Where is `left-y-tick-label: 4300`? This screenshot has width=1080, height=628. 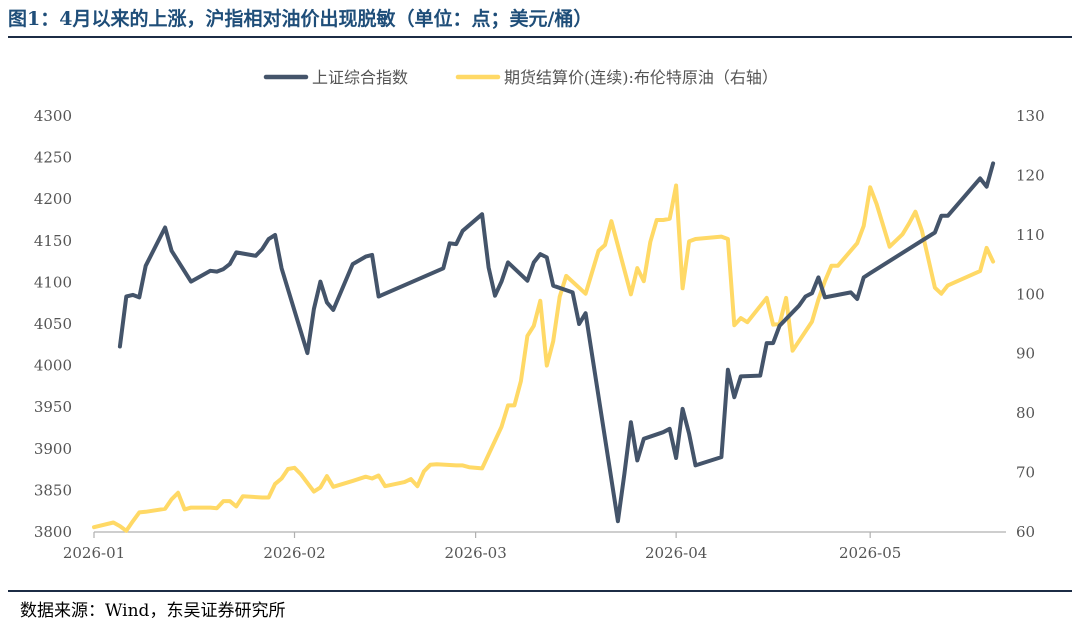 left-y-tick-label: 4300 is located at coordinates (53, 116).